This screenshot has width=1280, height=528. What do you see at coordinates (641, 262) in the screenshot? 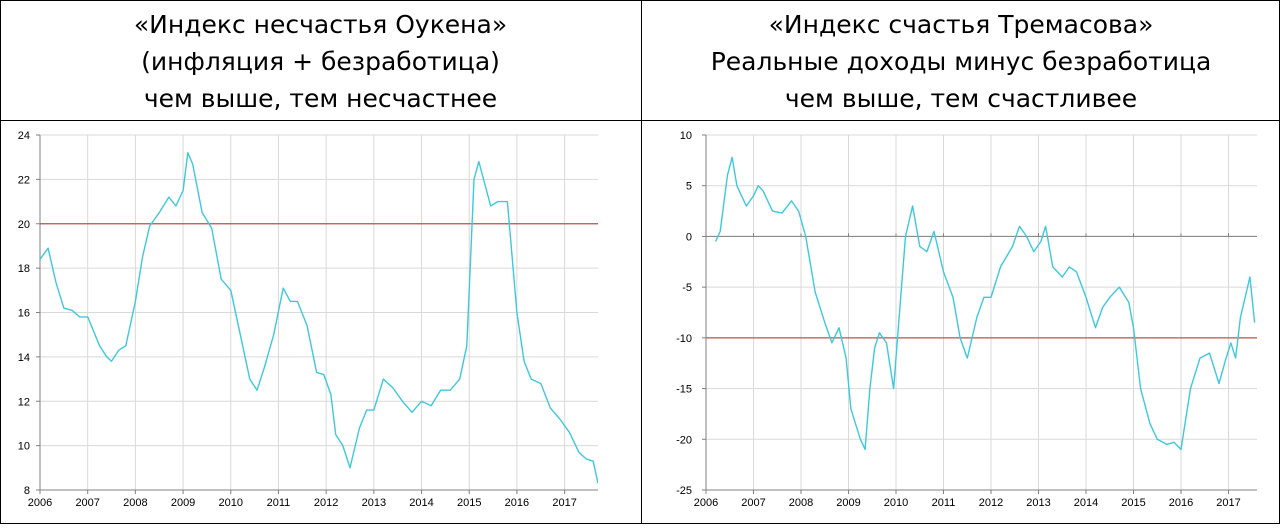
I see `panel-divider` at bounding box center [641, 262].